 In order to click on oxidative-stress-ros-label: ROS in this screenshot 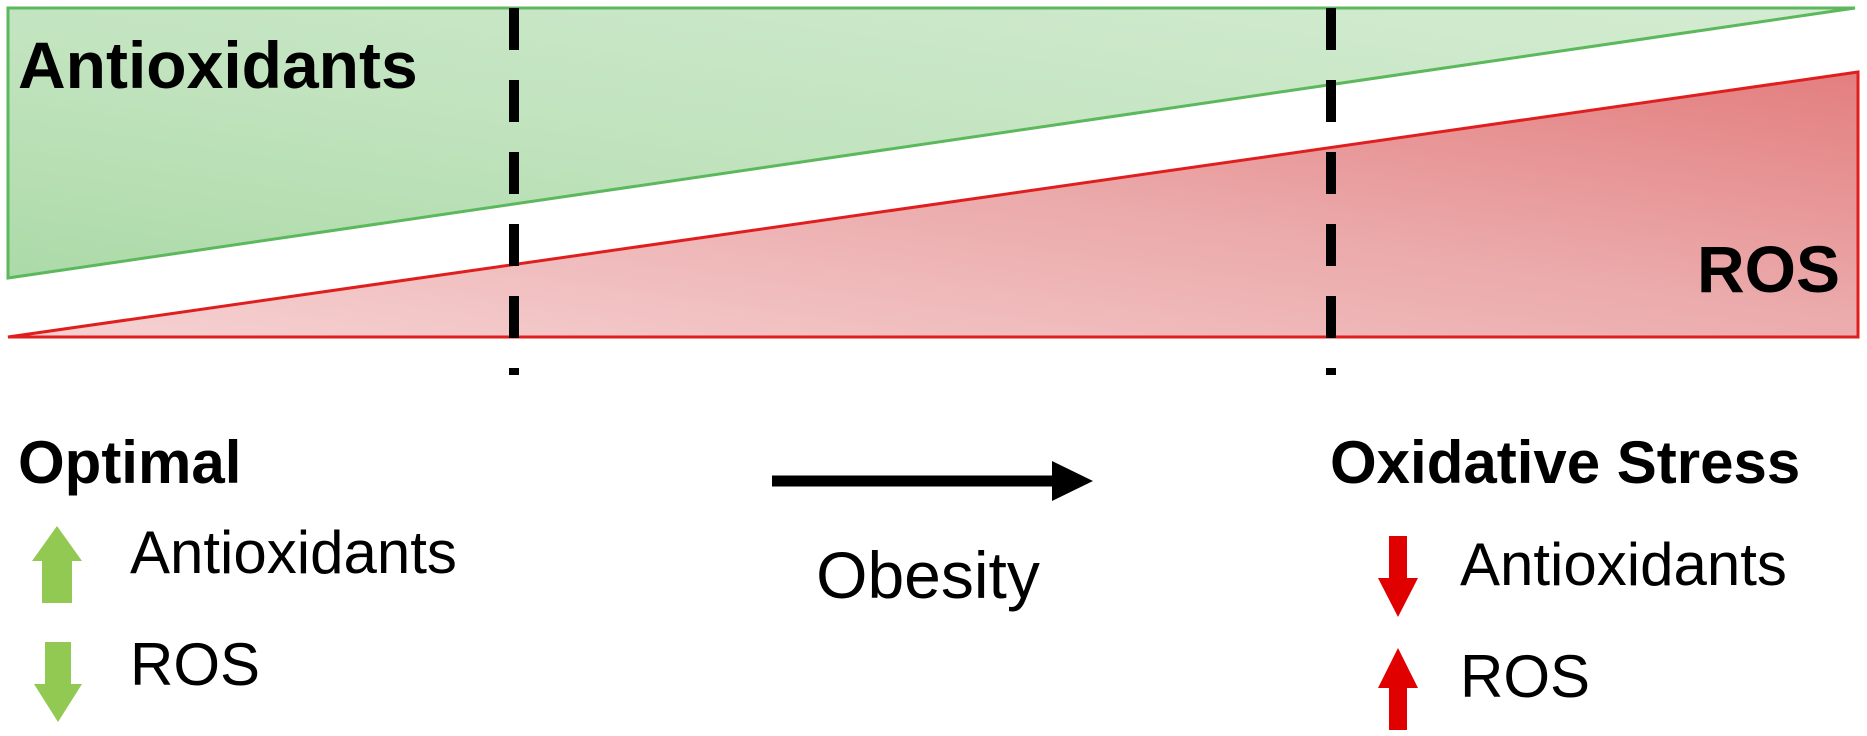, I will do `click(1525, 676)`.